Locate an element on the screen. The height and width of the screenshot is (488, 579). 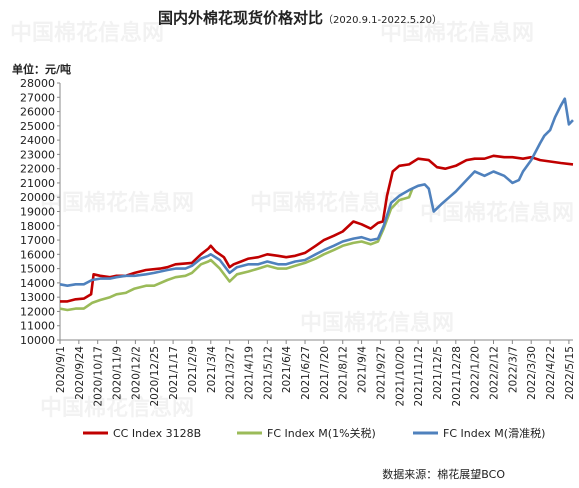
x-tick-label: 2020/9/24 is located at coordinates (80, 373).